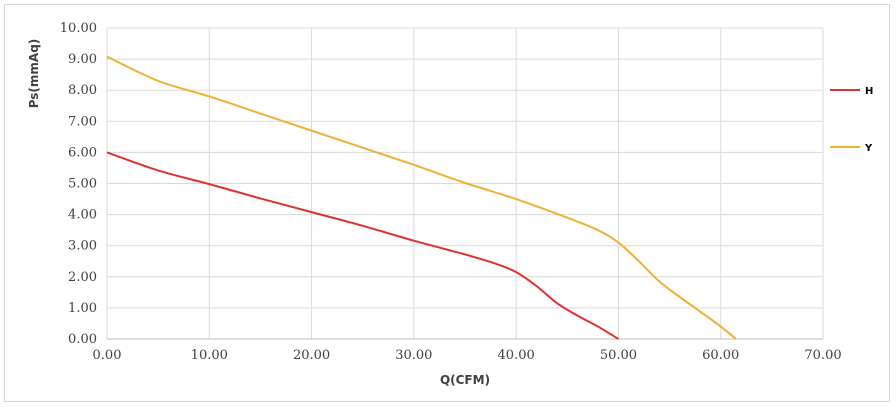  What do you see at coordinates (82, 152) in the screenshot?
I see `y-tick-label: 6.00` at bounding box center [82, 152].